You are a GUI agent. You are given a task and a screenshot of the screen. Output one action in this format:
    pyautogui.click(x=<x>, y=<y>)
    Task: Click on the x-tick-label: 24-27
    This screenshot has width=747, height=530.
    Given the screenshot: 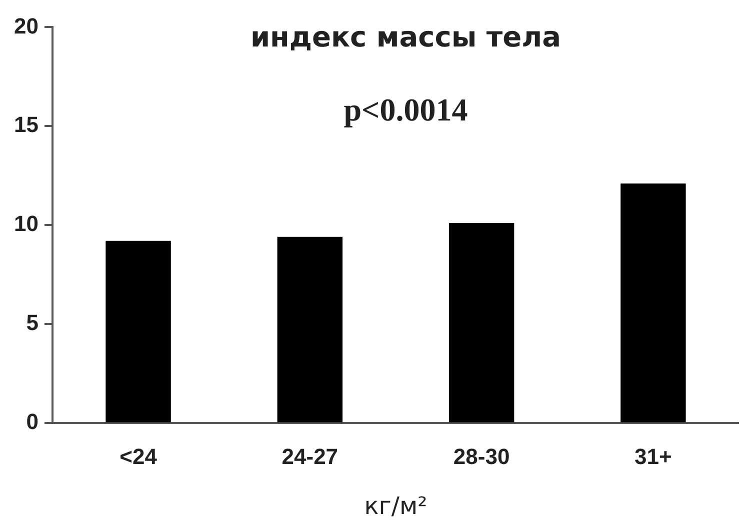 What is the action you would take?
    pyautogui.click(x=310, y=457)
    